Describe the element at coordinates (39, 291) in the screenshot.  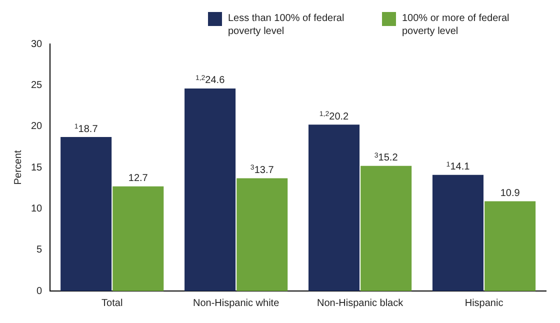
I see `y-tick-label: 0` at that location.